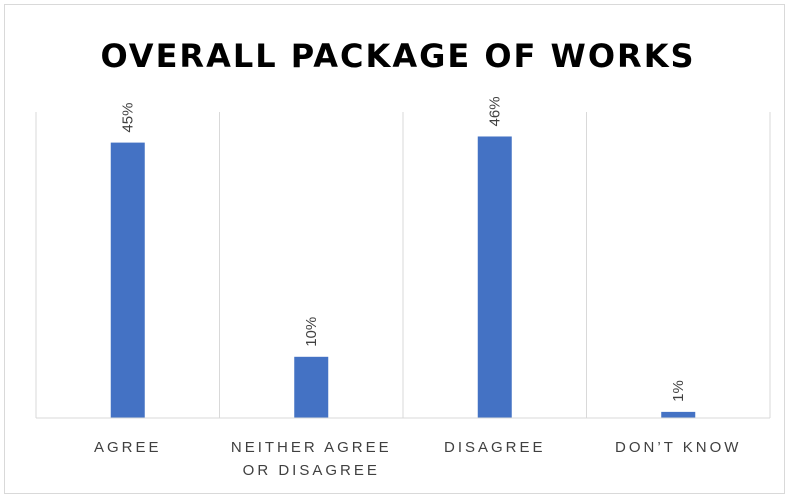  What do you see at coordinates (128, 447) in the screenshot?
I see `category-label: AGREE` at bounding box center [128, 447].